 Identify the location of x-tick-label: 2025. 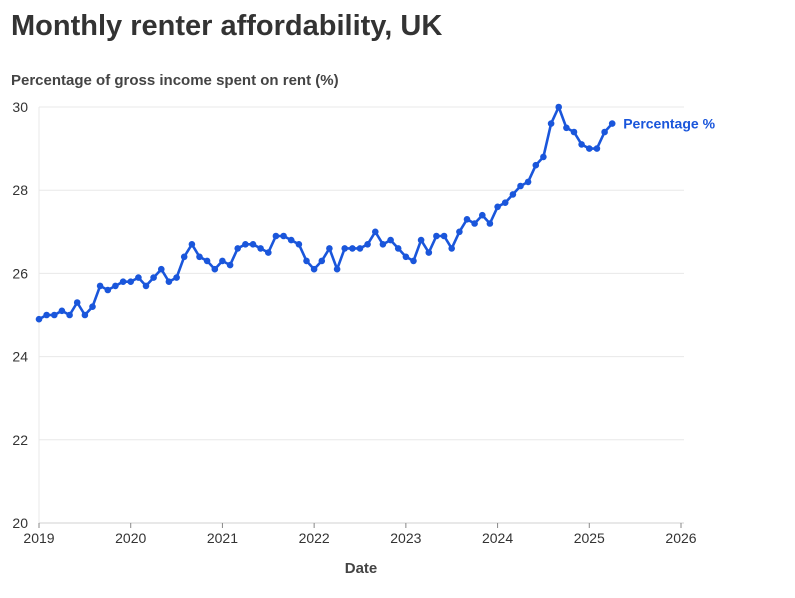
(589, 538).